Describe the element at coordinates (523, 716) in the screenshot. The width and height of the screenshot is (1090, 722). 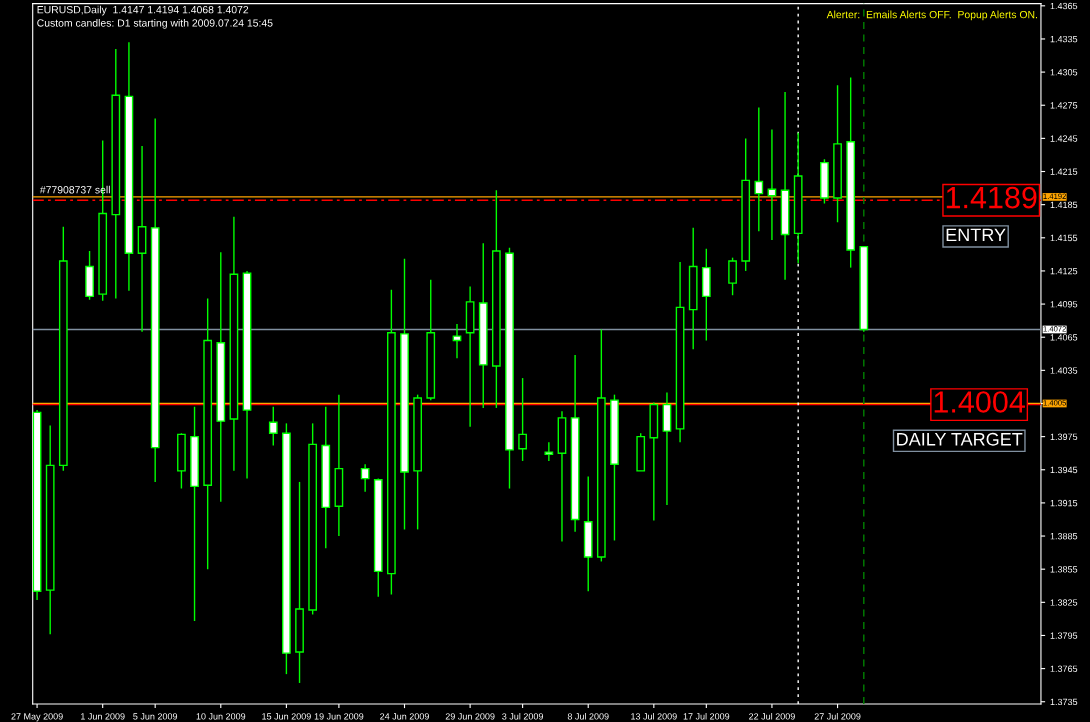
I see `x-tick-label: 3 Jul 2009` at that location.